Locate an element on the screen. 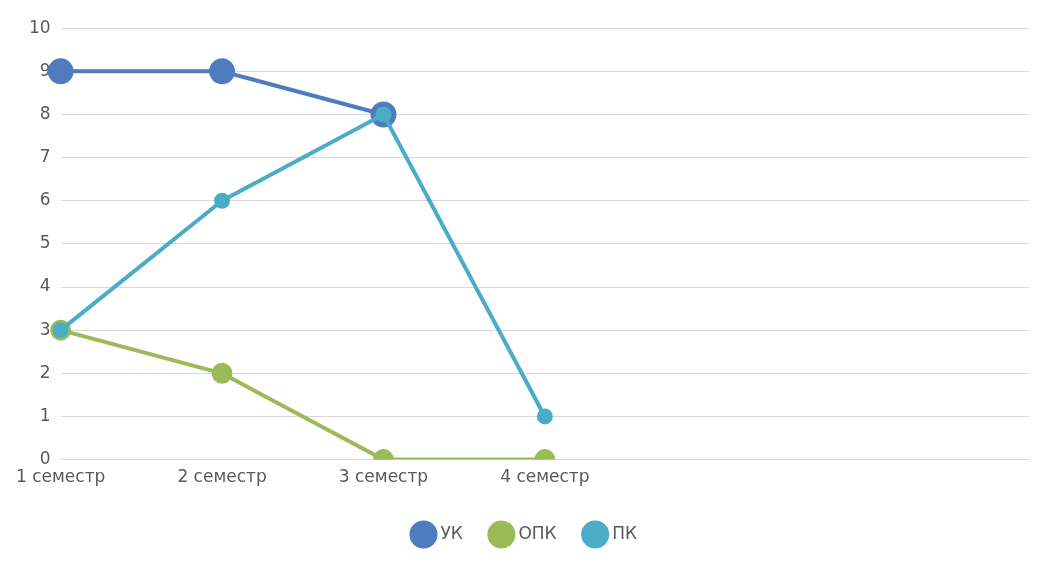 This screenshot has height=565, width=1052. legend-label: ПК is located at coordinates (625, 532).